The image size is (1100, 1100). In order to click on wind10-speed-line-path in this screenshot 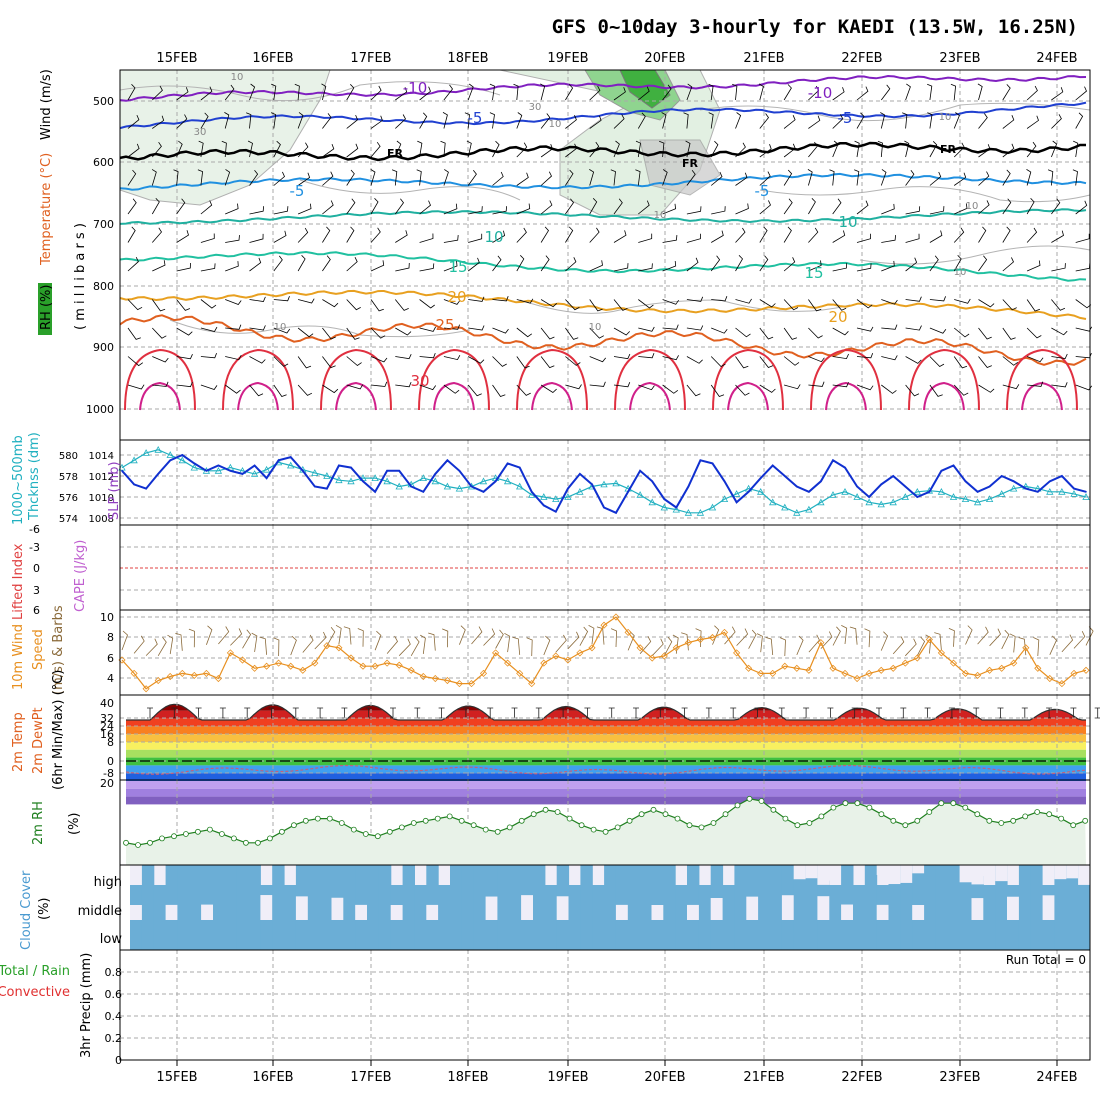, I will do `click(604, 653)`.